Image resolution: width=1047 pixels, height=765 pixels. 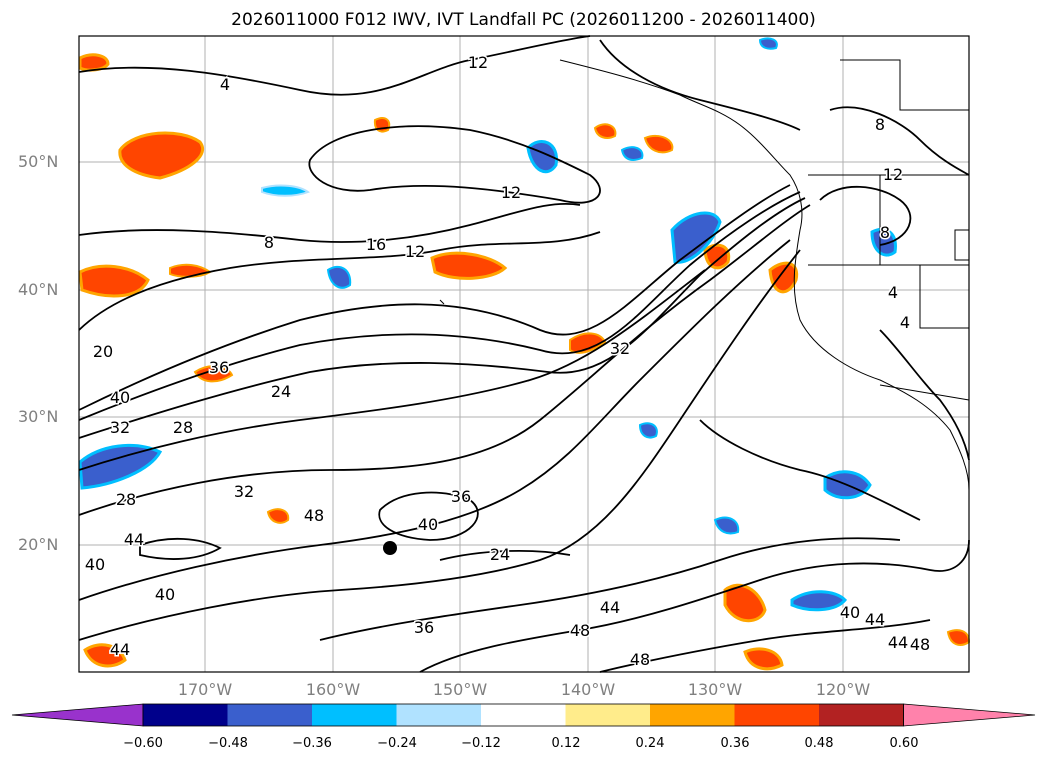 What do you see at coordinates (481, 743) in the screenshot?
I see `colorbar-tick: −0.12` at bounding box center [481, 743].